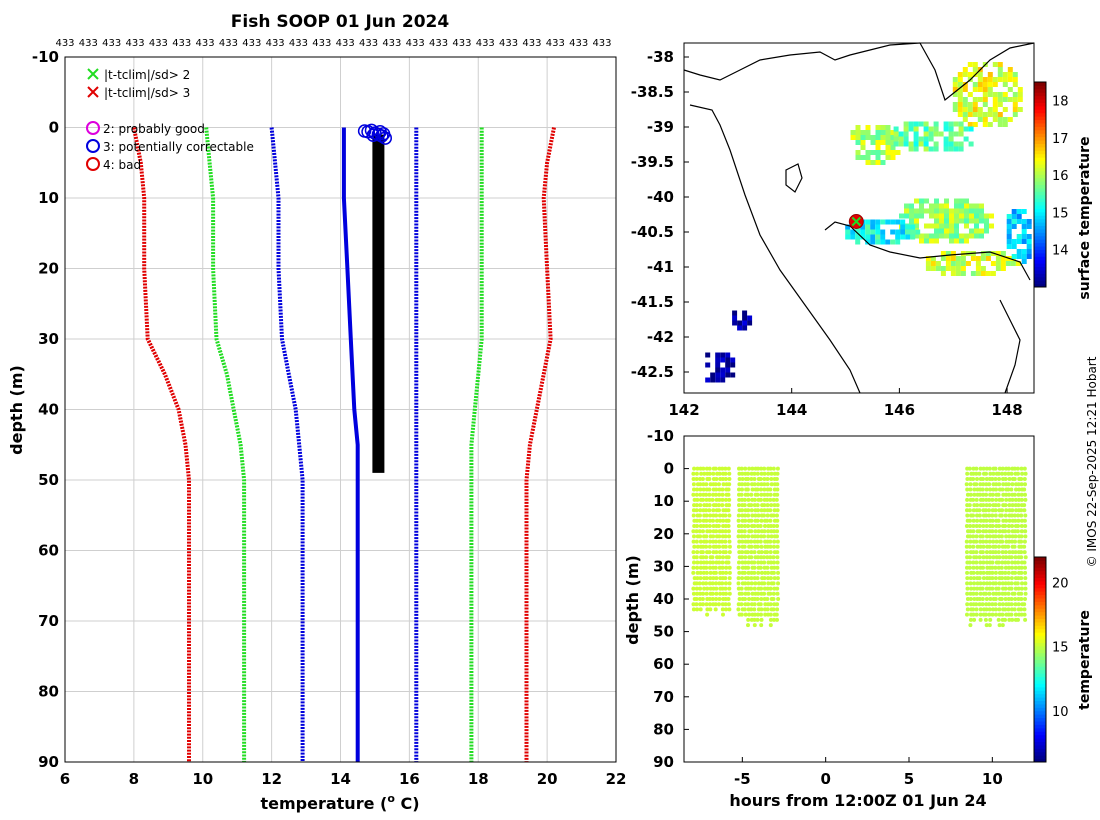  What do you see at coordinates (147, 93) in the screenshot?
I see `legend-label: |t-tclim|/sd> 3` at bounding box center [147, 93].